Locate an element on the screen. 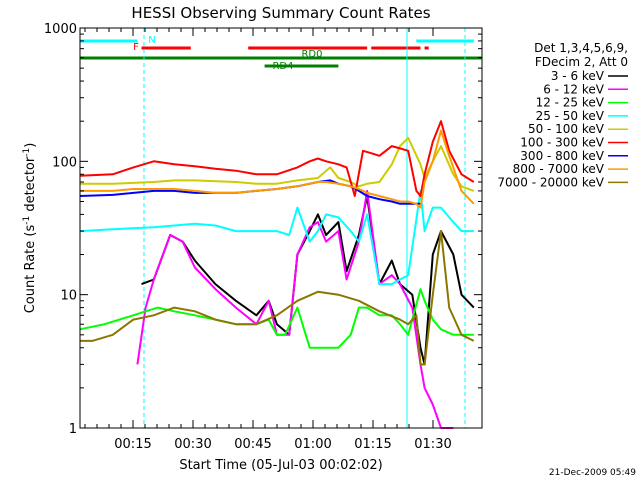 This screenshot has height=480, width=640. legend-label-1: 6 - 12 keV is located at coordinates (574, 89).